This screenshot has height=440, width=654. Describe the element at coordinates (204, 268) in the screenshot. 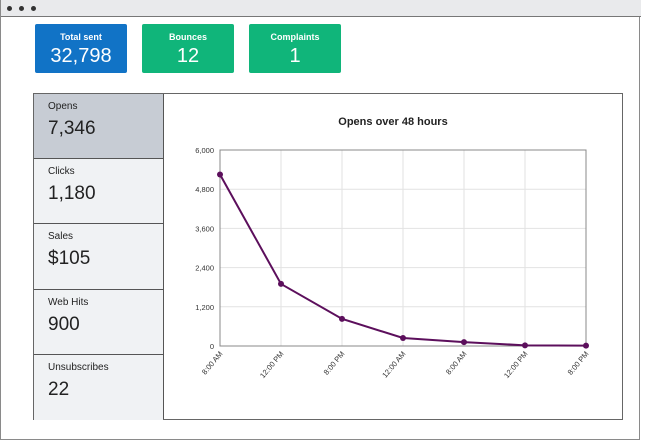

I see `y-tick-label: 2,400` at that location.